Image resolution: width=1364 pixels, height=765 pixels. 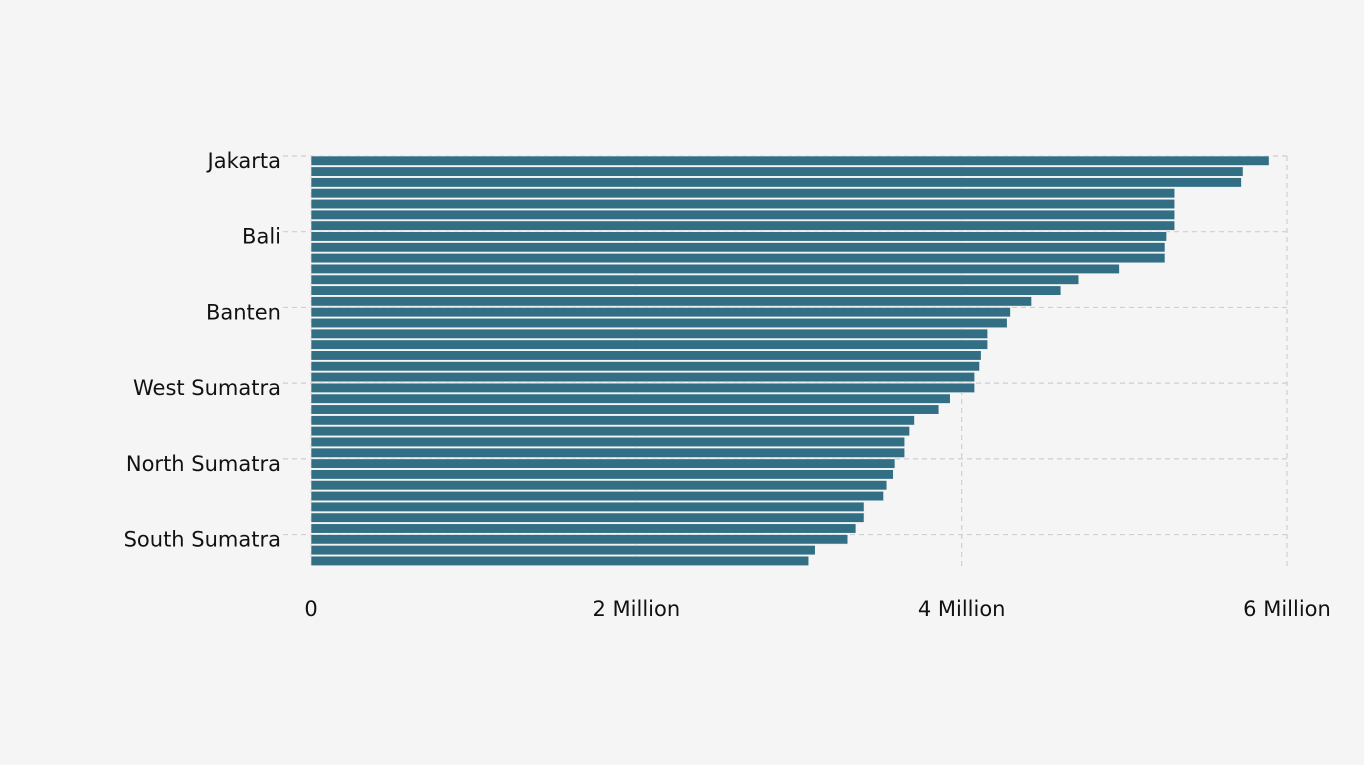 I want to click on y-tick-label: South Sumatra, so click(x=202, y=540).